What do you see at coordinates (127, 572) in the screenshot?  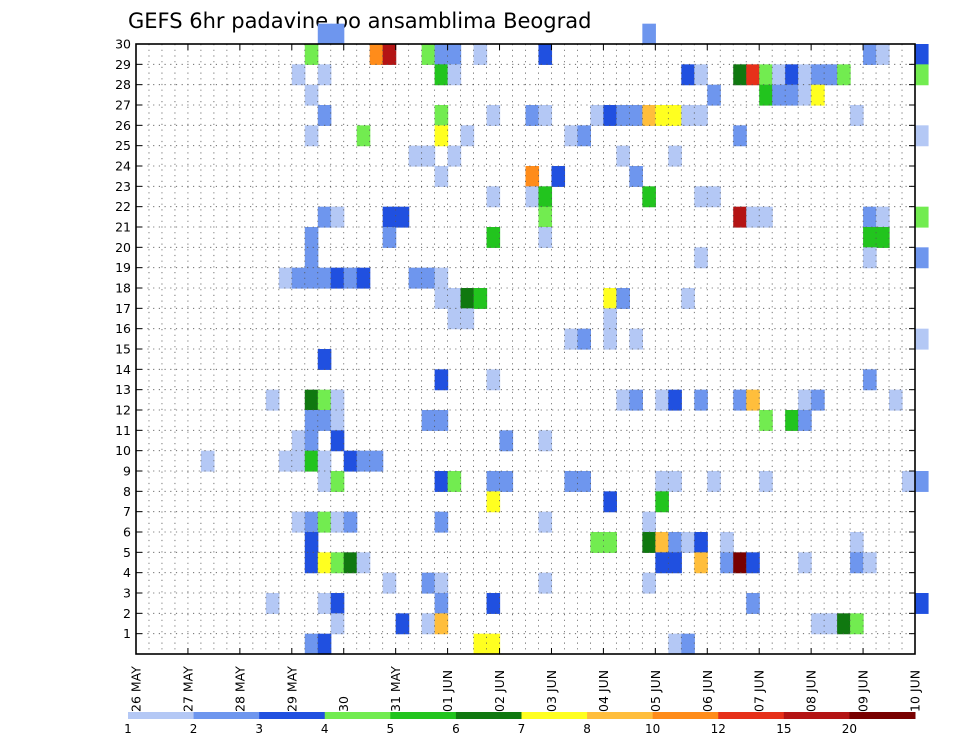 I see `y-tick-label: 4` at bounding box center [127, 572].